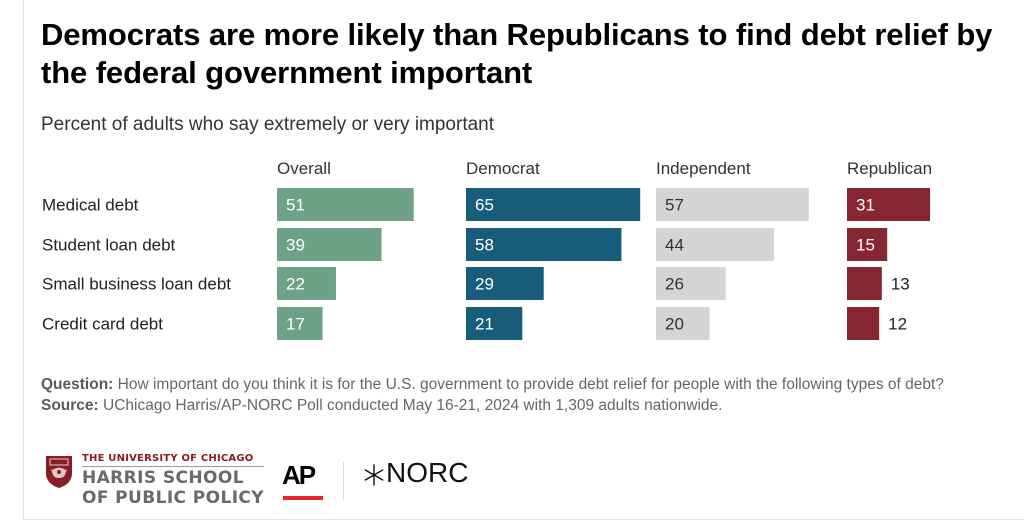 The image size is (1024, 524). What do you see at coordinates (674, 205) in the screenshot?
I see `value-label-independent-medical-debt: 57` at bounding box center [674, 205].